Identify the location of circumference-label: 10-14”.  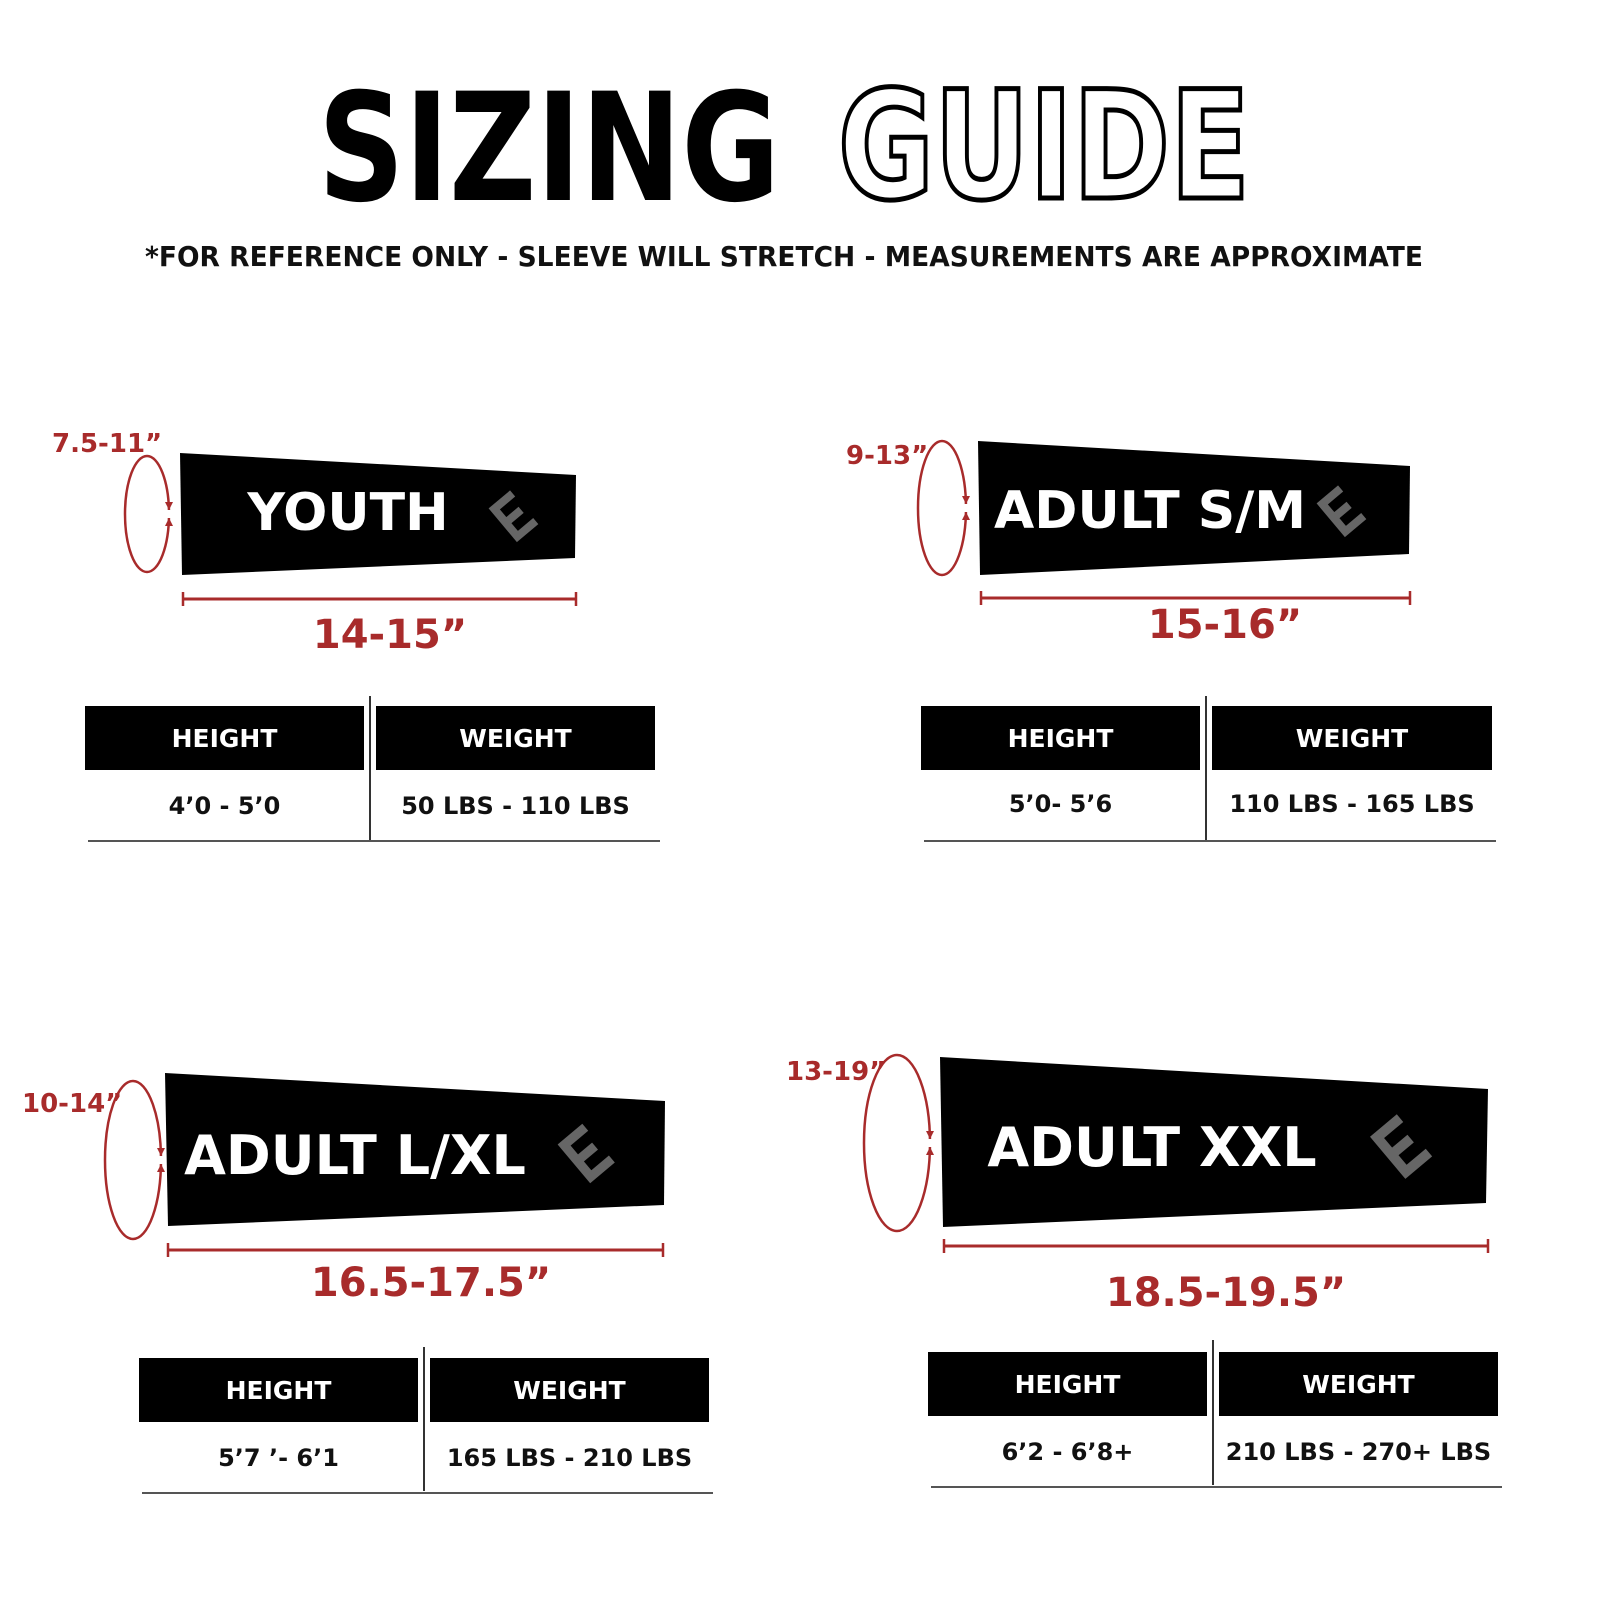
(72, 1104).